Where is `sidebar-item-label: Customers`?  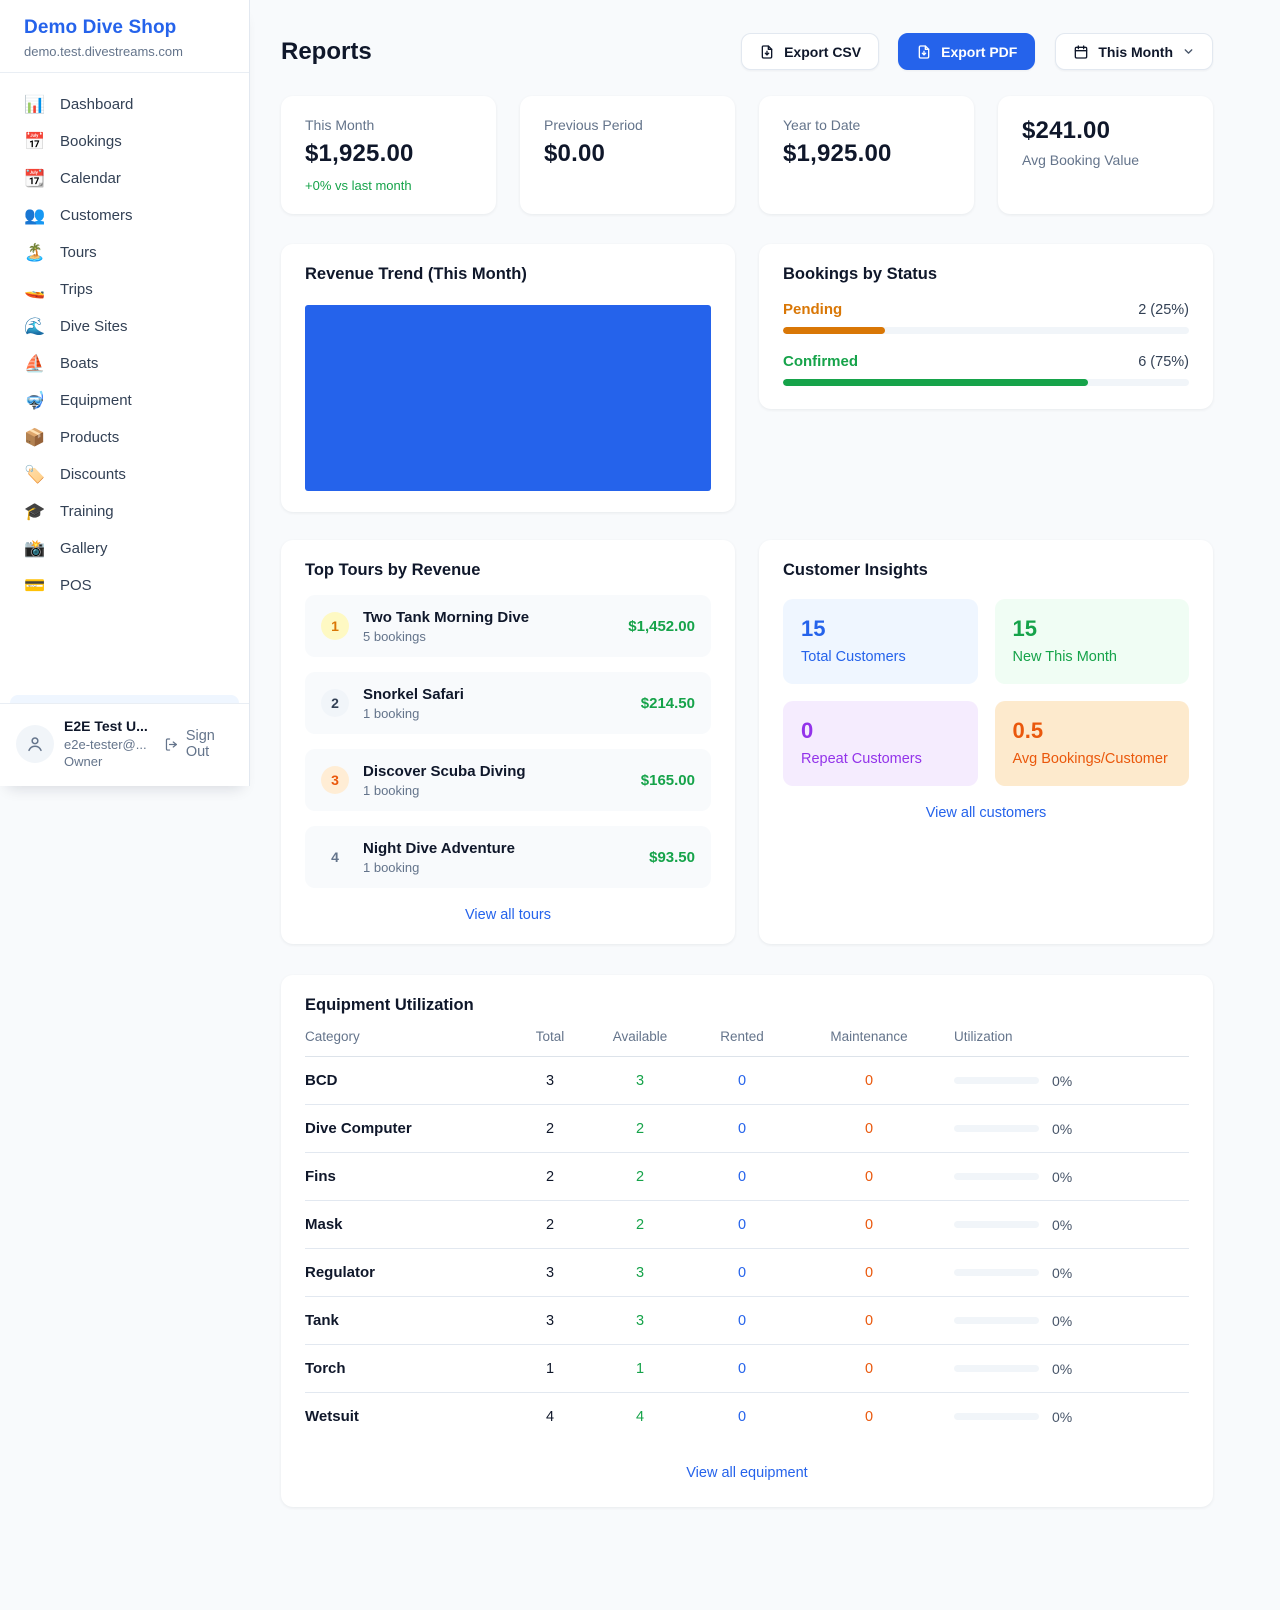
sidebar-item-label: Customers is located at coordinates (96, 215).